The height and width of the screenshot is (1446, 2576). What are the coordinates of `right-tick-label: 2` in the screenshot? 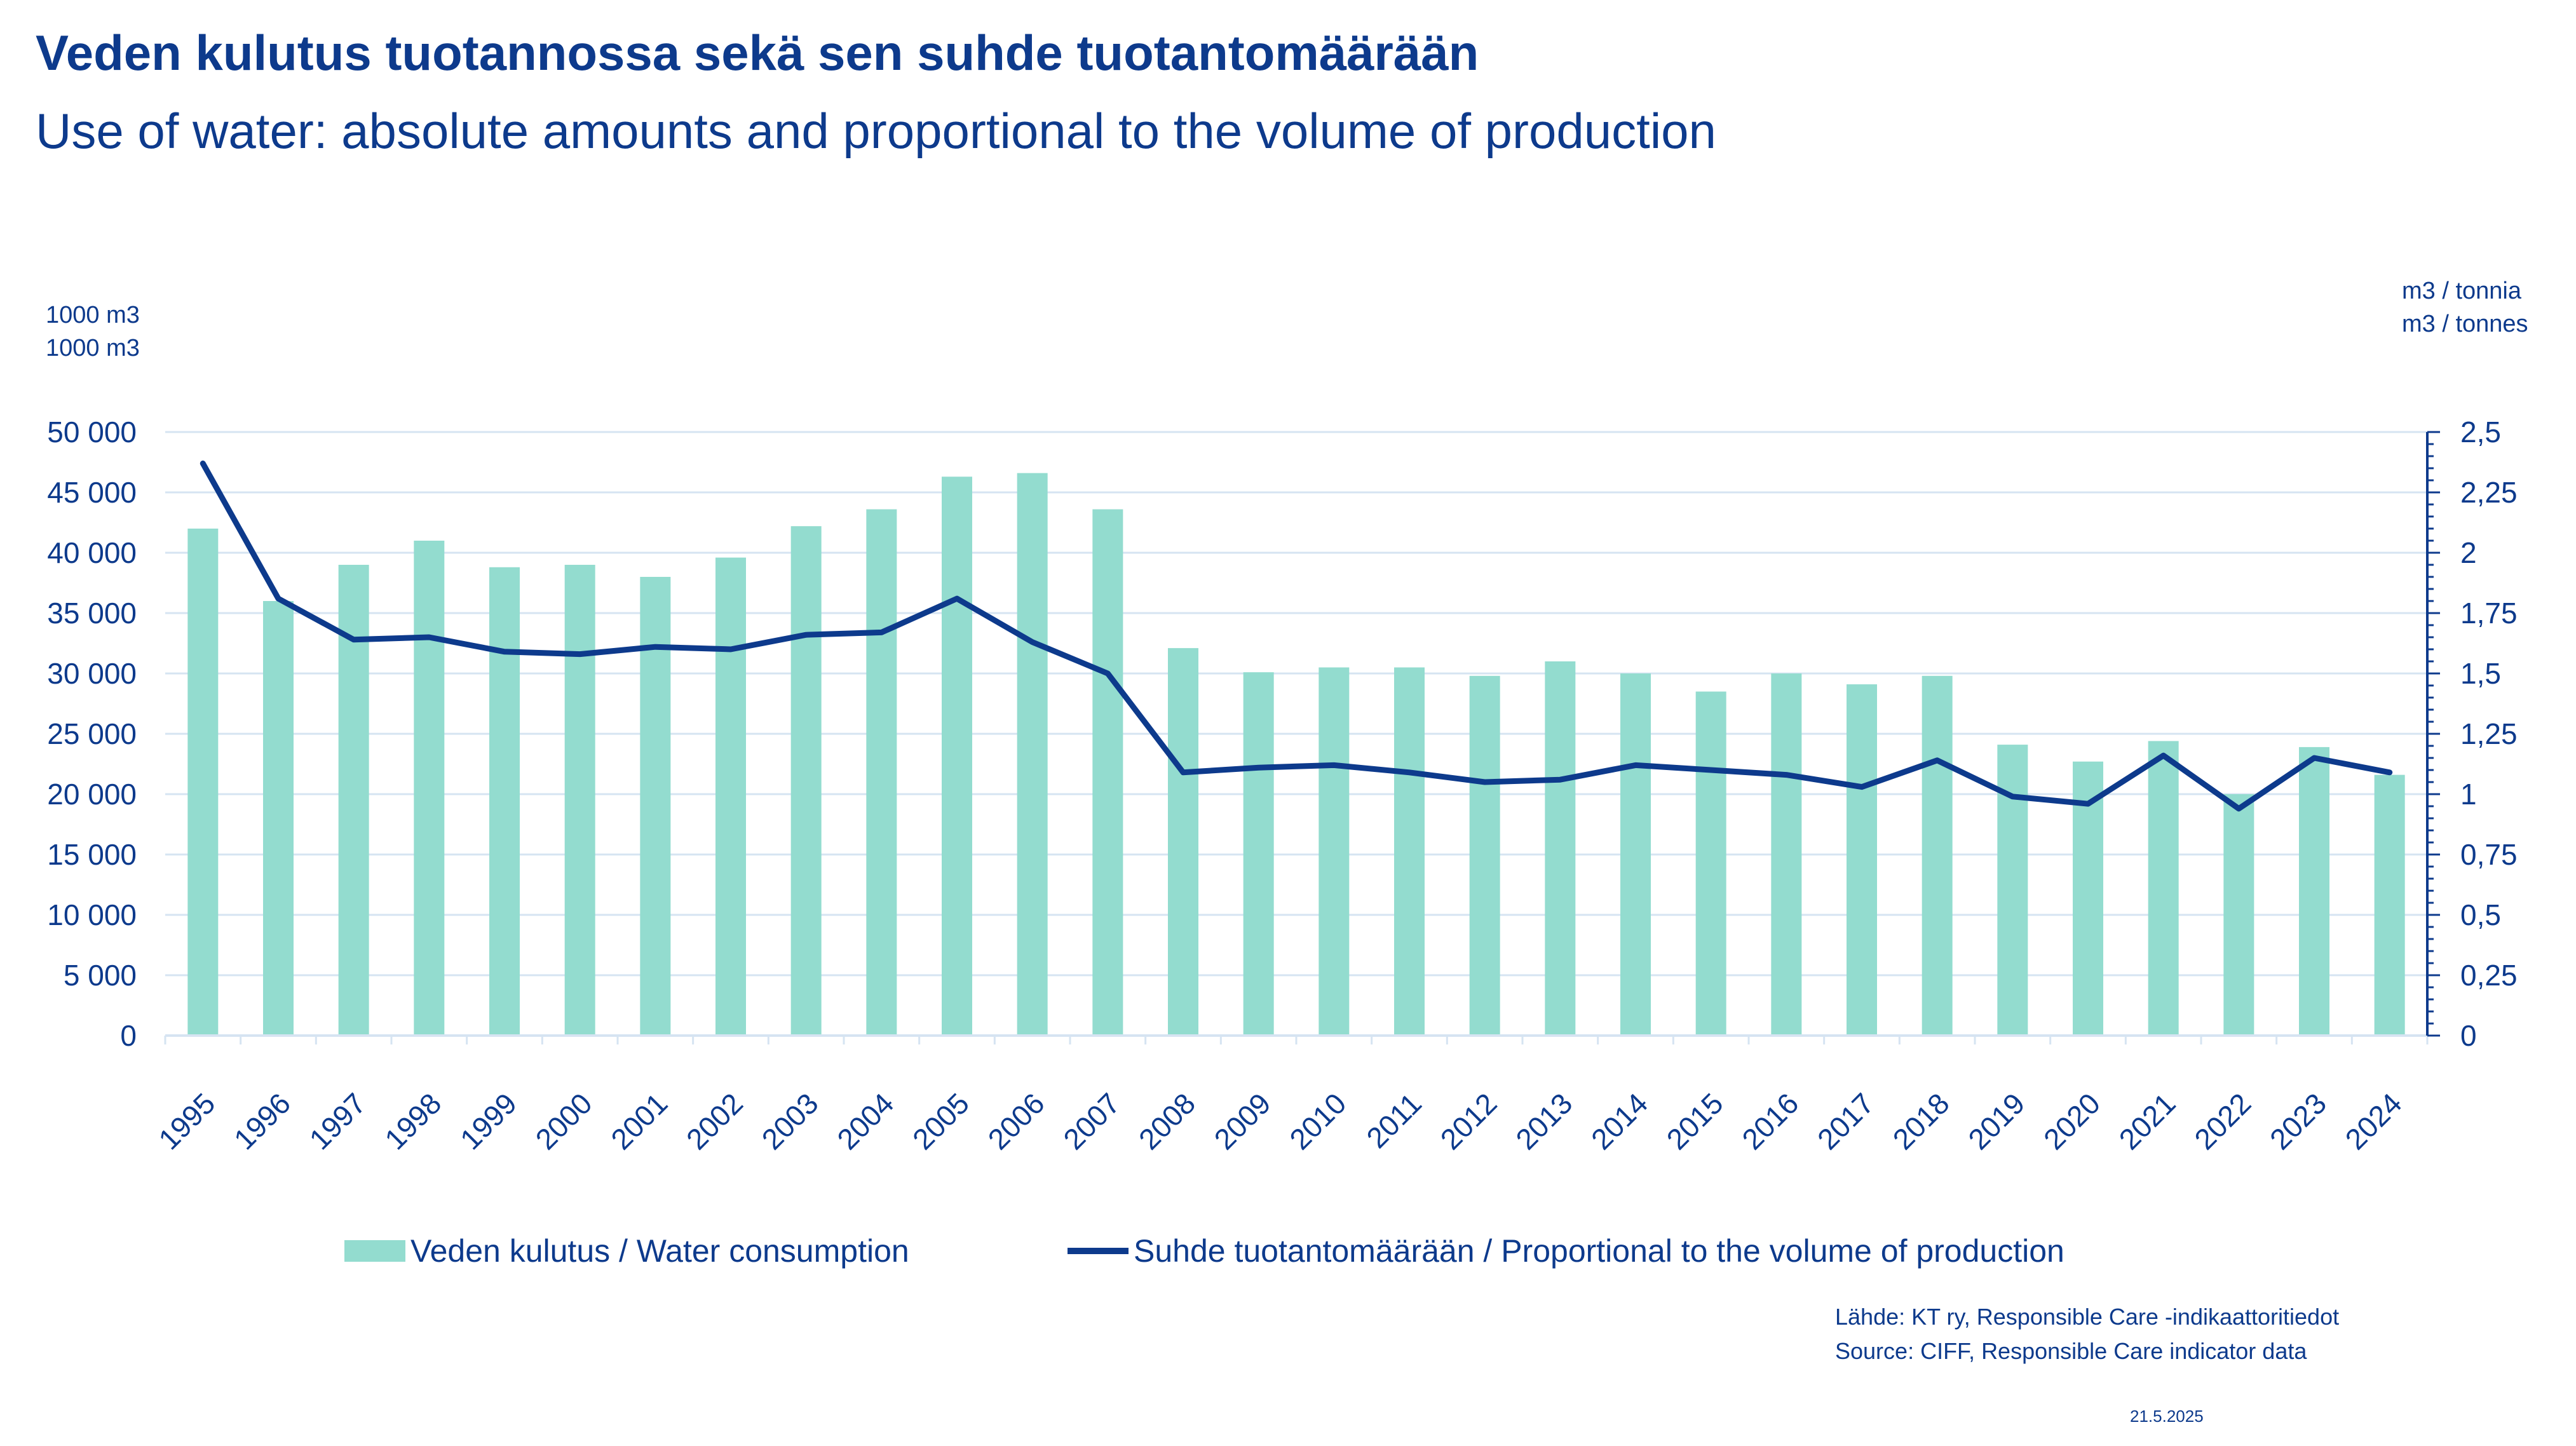 It's located at (2468, 552).